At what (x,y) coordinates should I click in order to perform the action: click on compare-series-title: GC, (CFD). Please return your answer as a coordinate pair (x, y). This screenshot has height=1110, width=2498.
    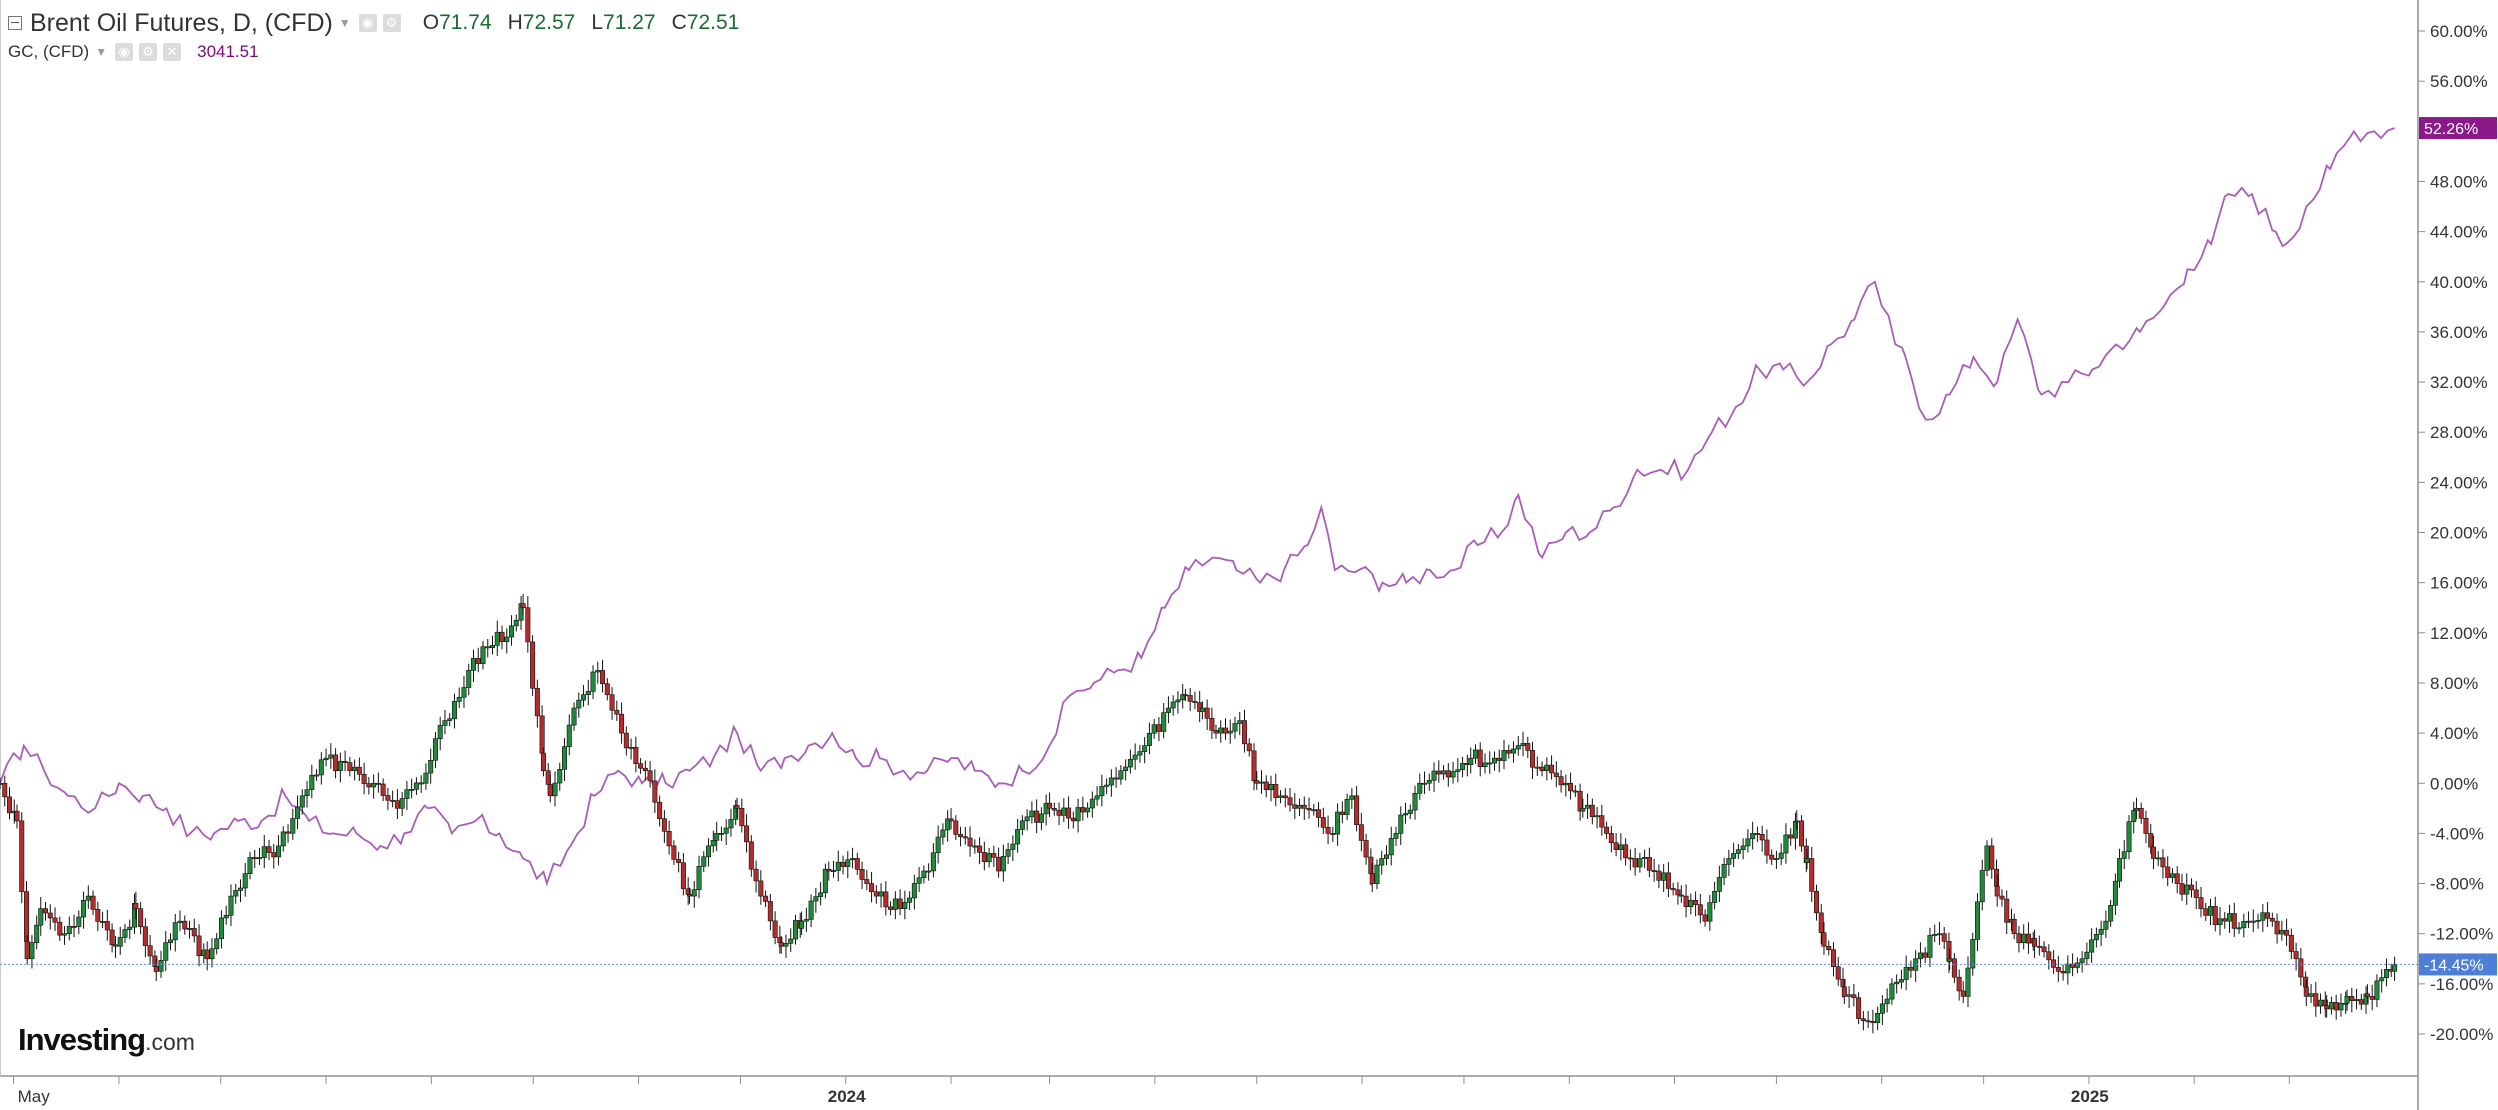
    Looking at the image, I should click on (49, 51).